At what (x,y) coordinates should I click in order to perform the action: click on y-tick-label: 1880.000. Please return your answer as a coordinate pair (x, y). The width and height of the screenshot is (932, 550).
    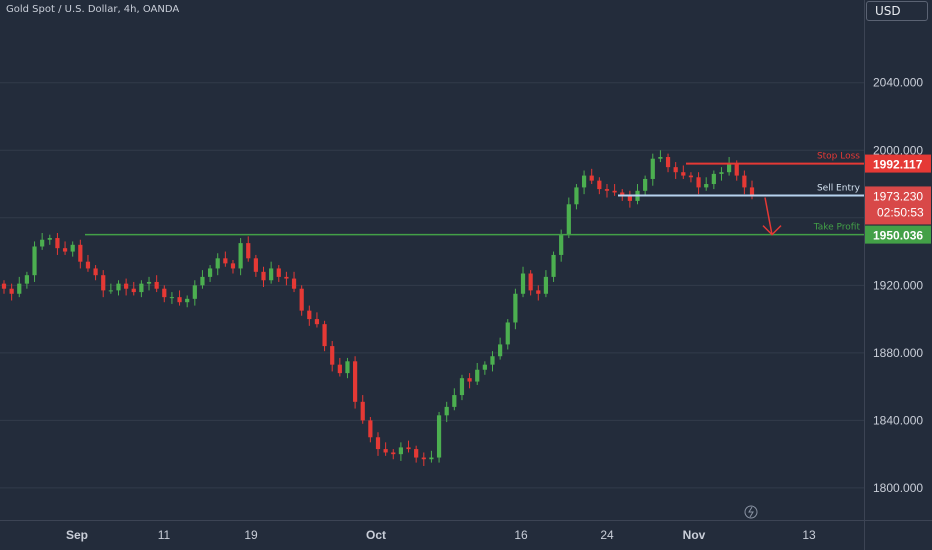
    Looking at the image, I should click on (898, 353).